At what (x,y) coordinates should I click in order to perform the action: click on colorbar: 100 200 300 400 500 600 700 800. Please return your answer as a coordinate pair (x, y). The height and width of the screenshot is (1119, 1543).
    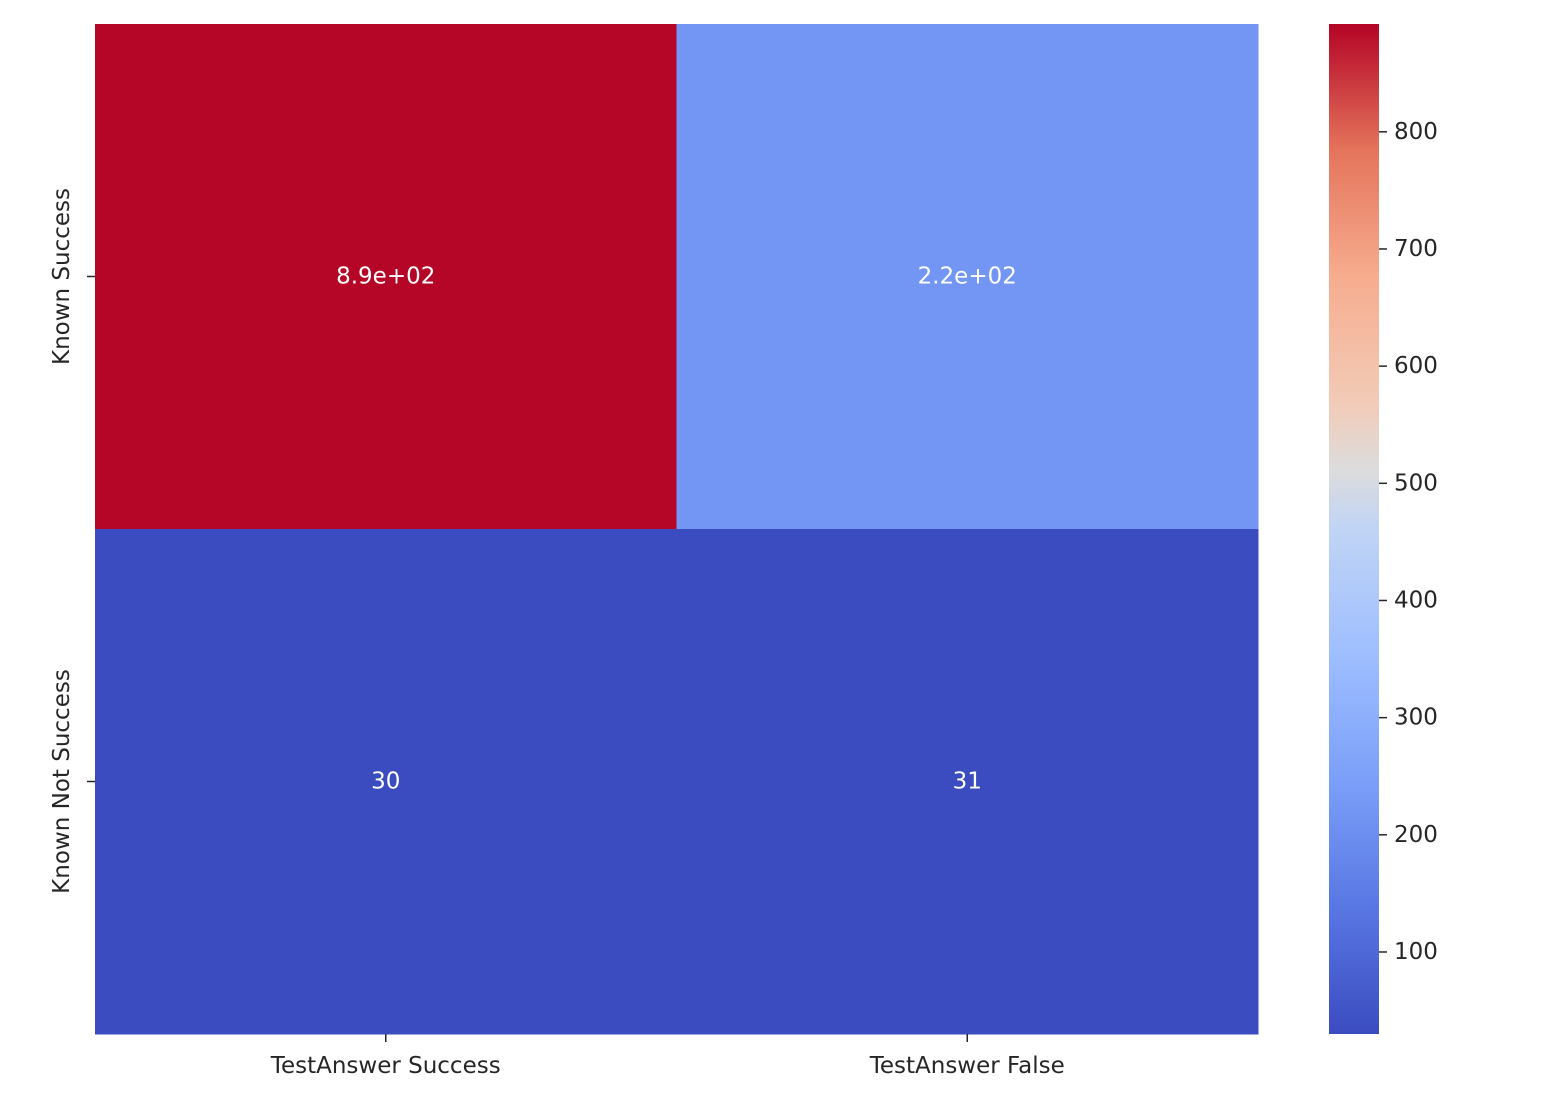
    Looking at the image, I should click on (1383, 529).